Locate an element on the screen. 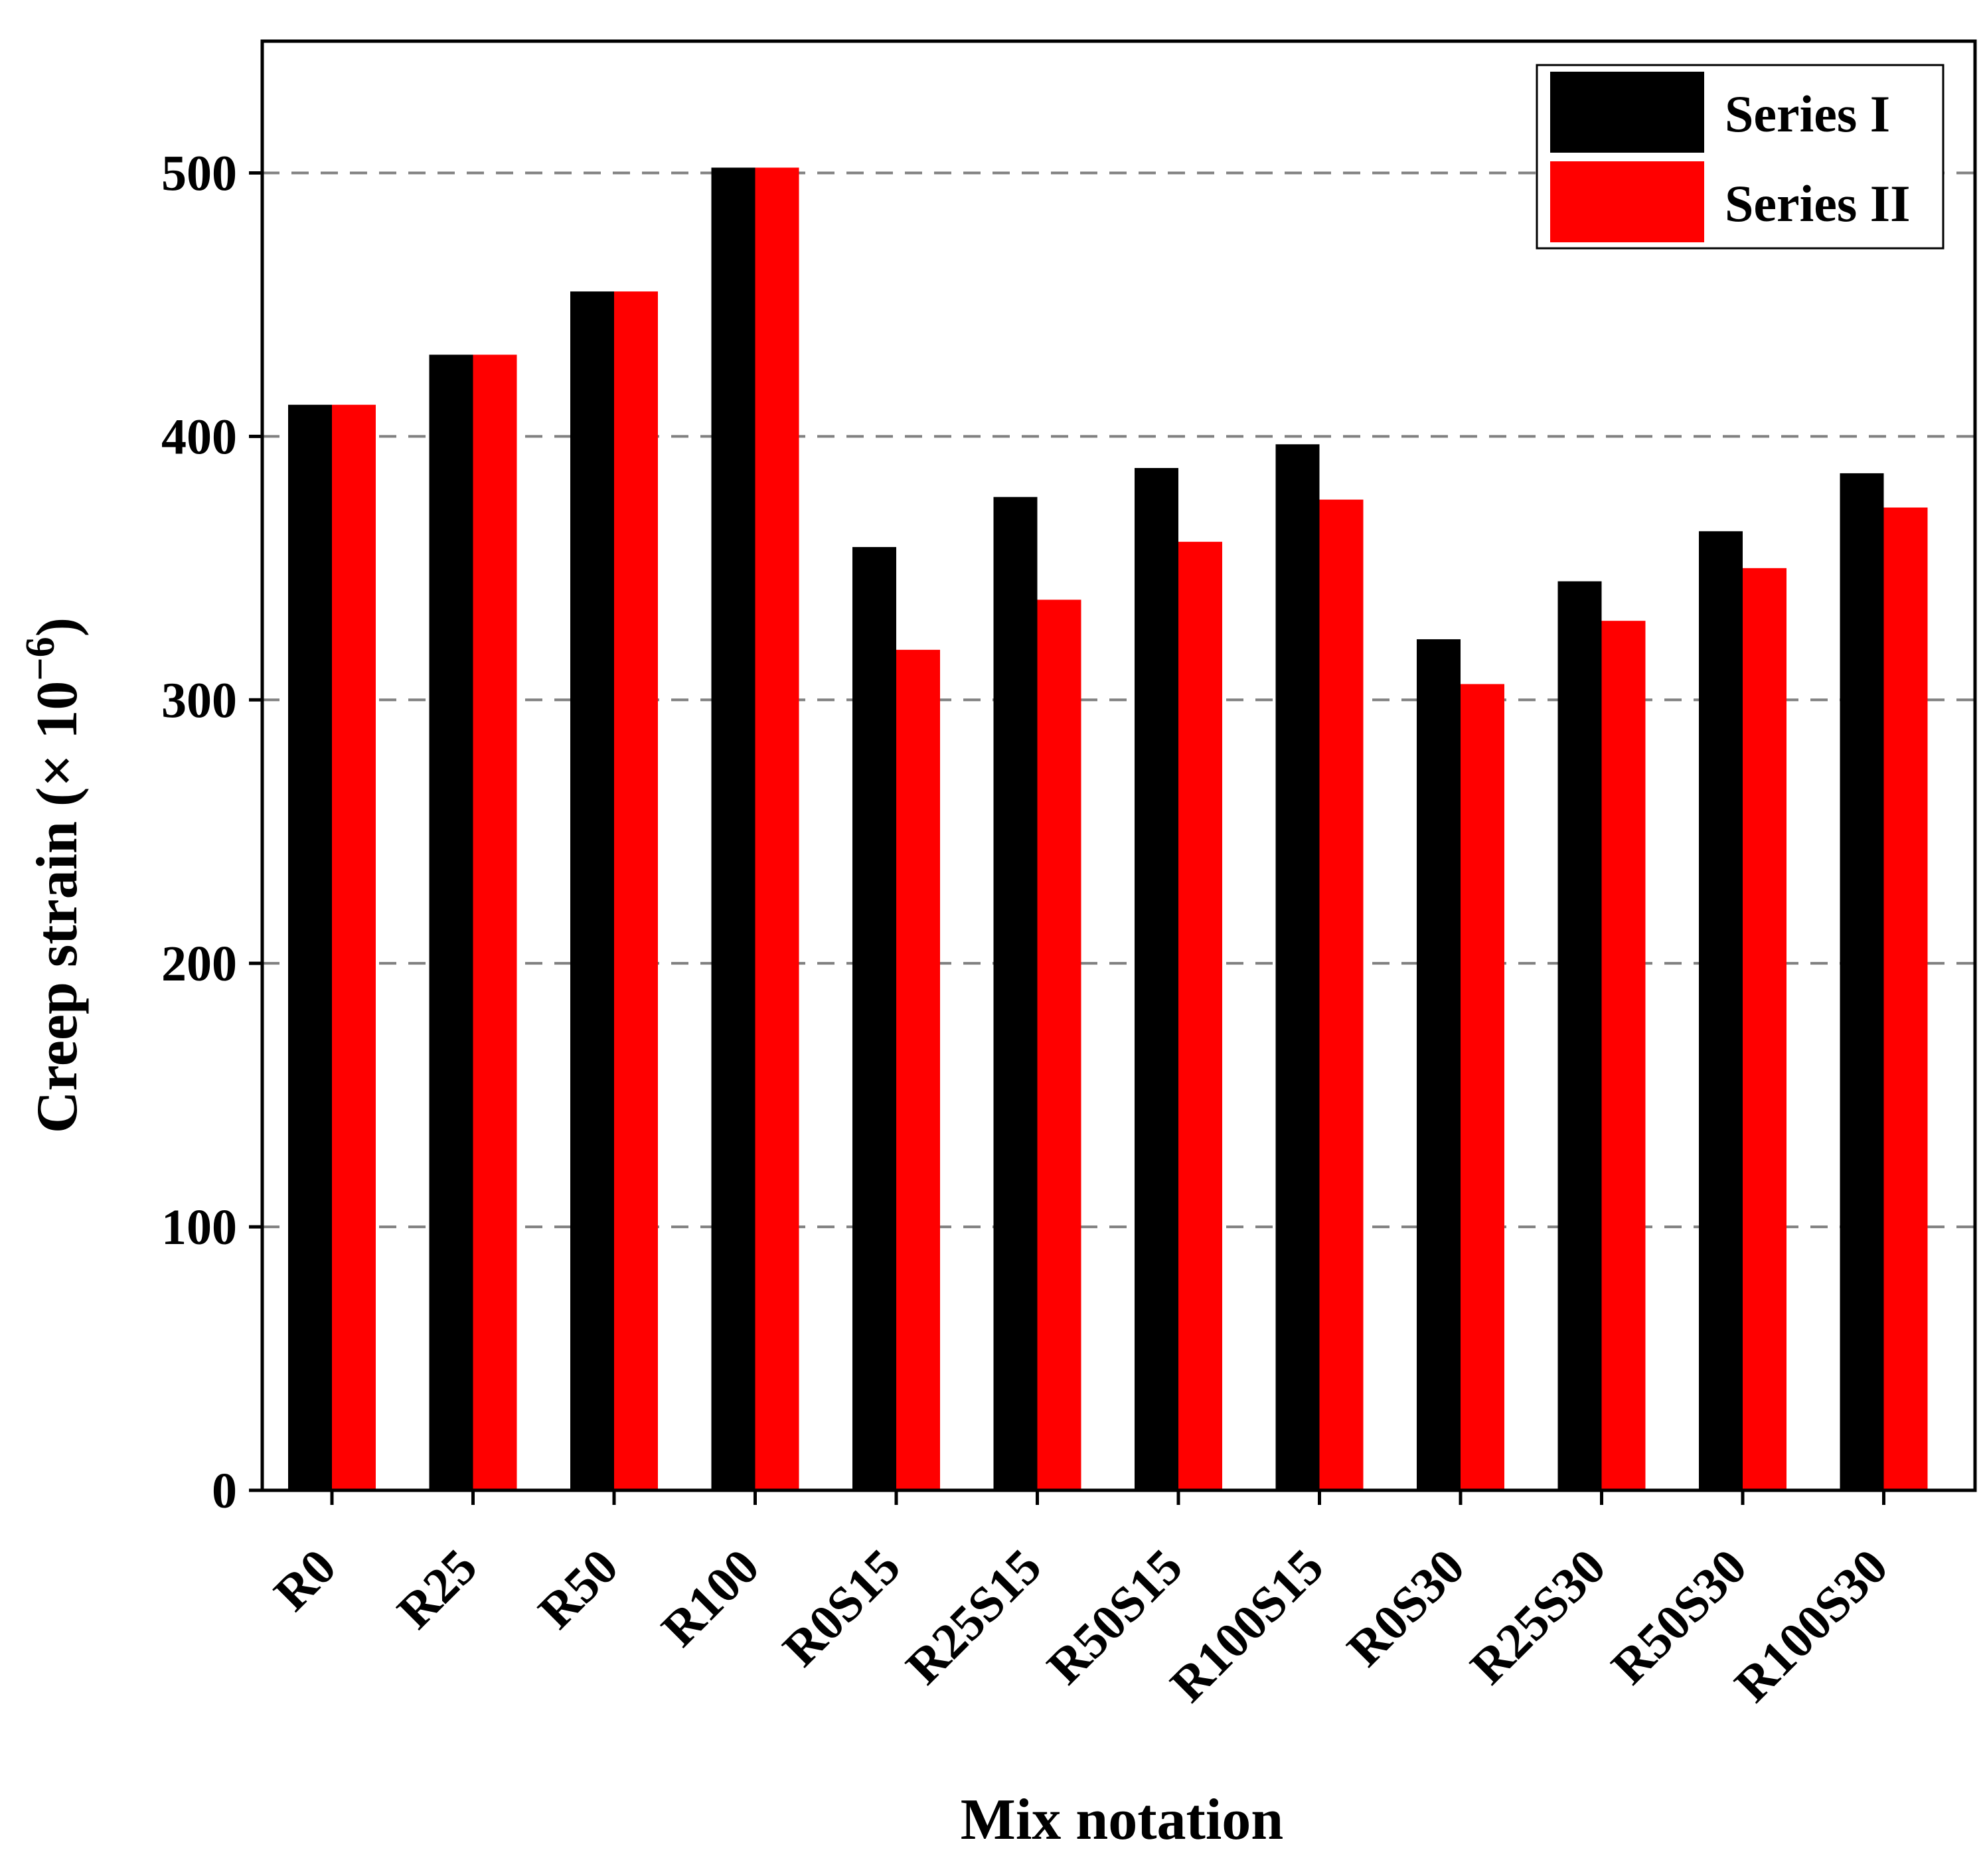 This screenshot has width=1985, height=1876. x-tick-label-r100: R100 is located at coordinates (710, 1599).